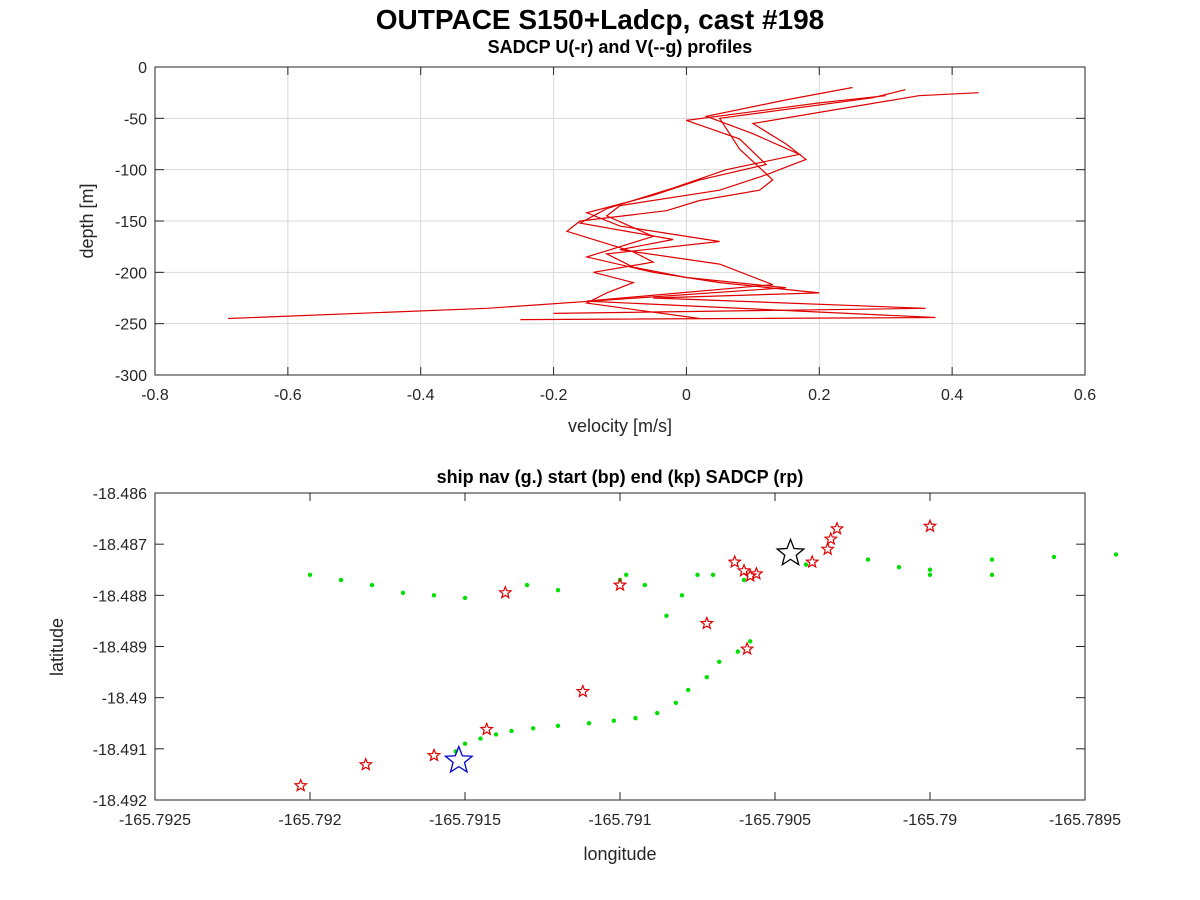 The height and width of the screenshot is (900, 1200). I want to click on plot-1-ytick-label: -100, so click(131, 171).